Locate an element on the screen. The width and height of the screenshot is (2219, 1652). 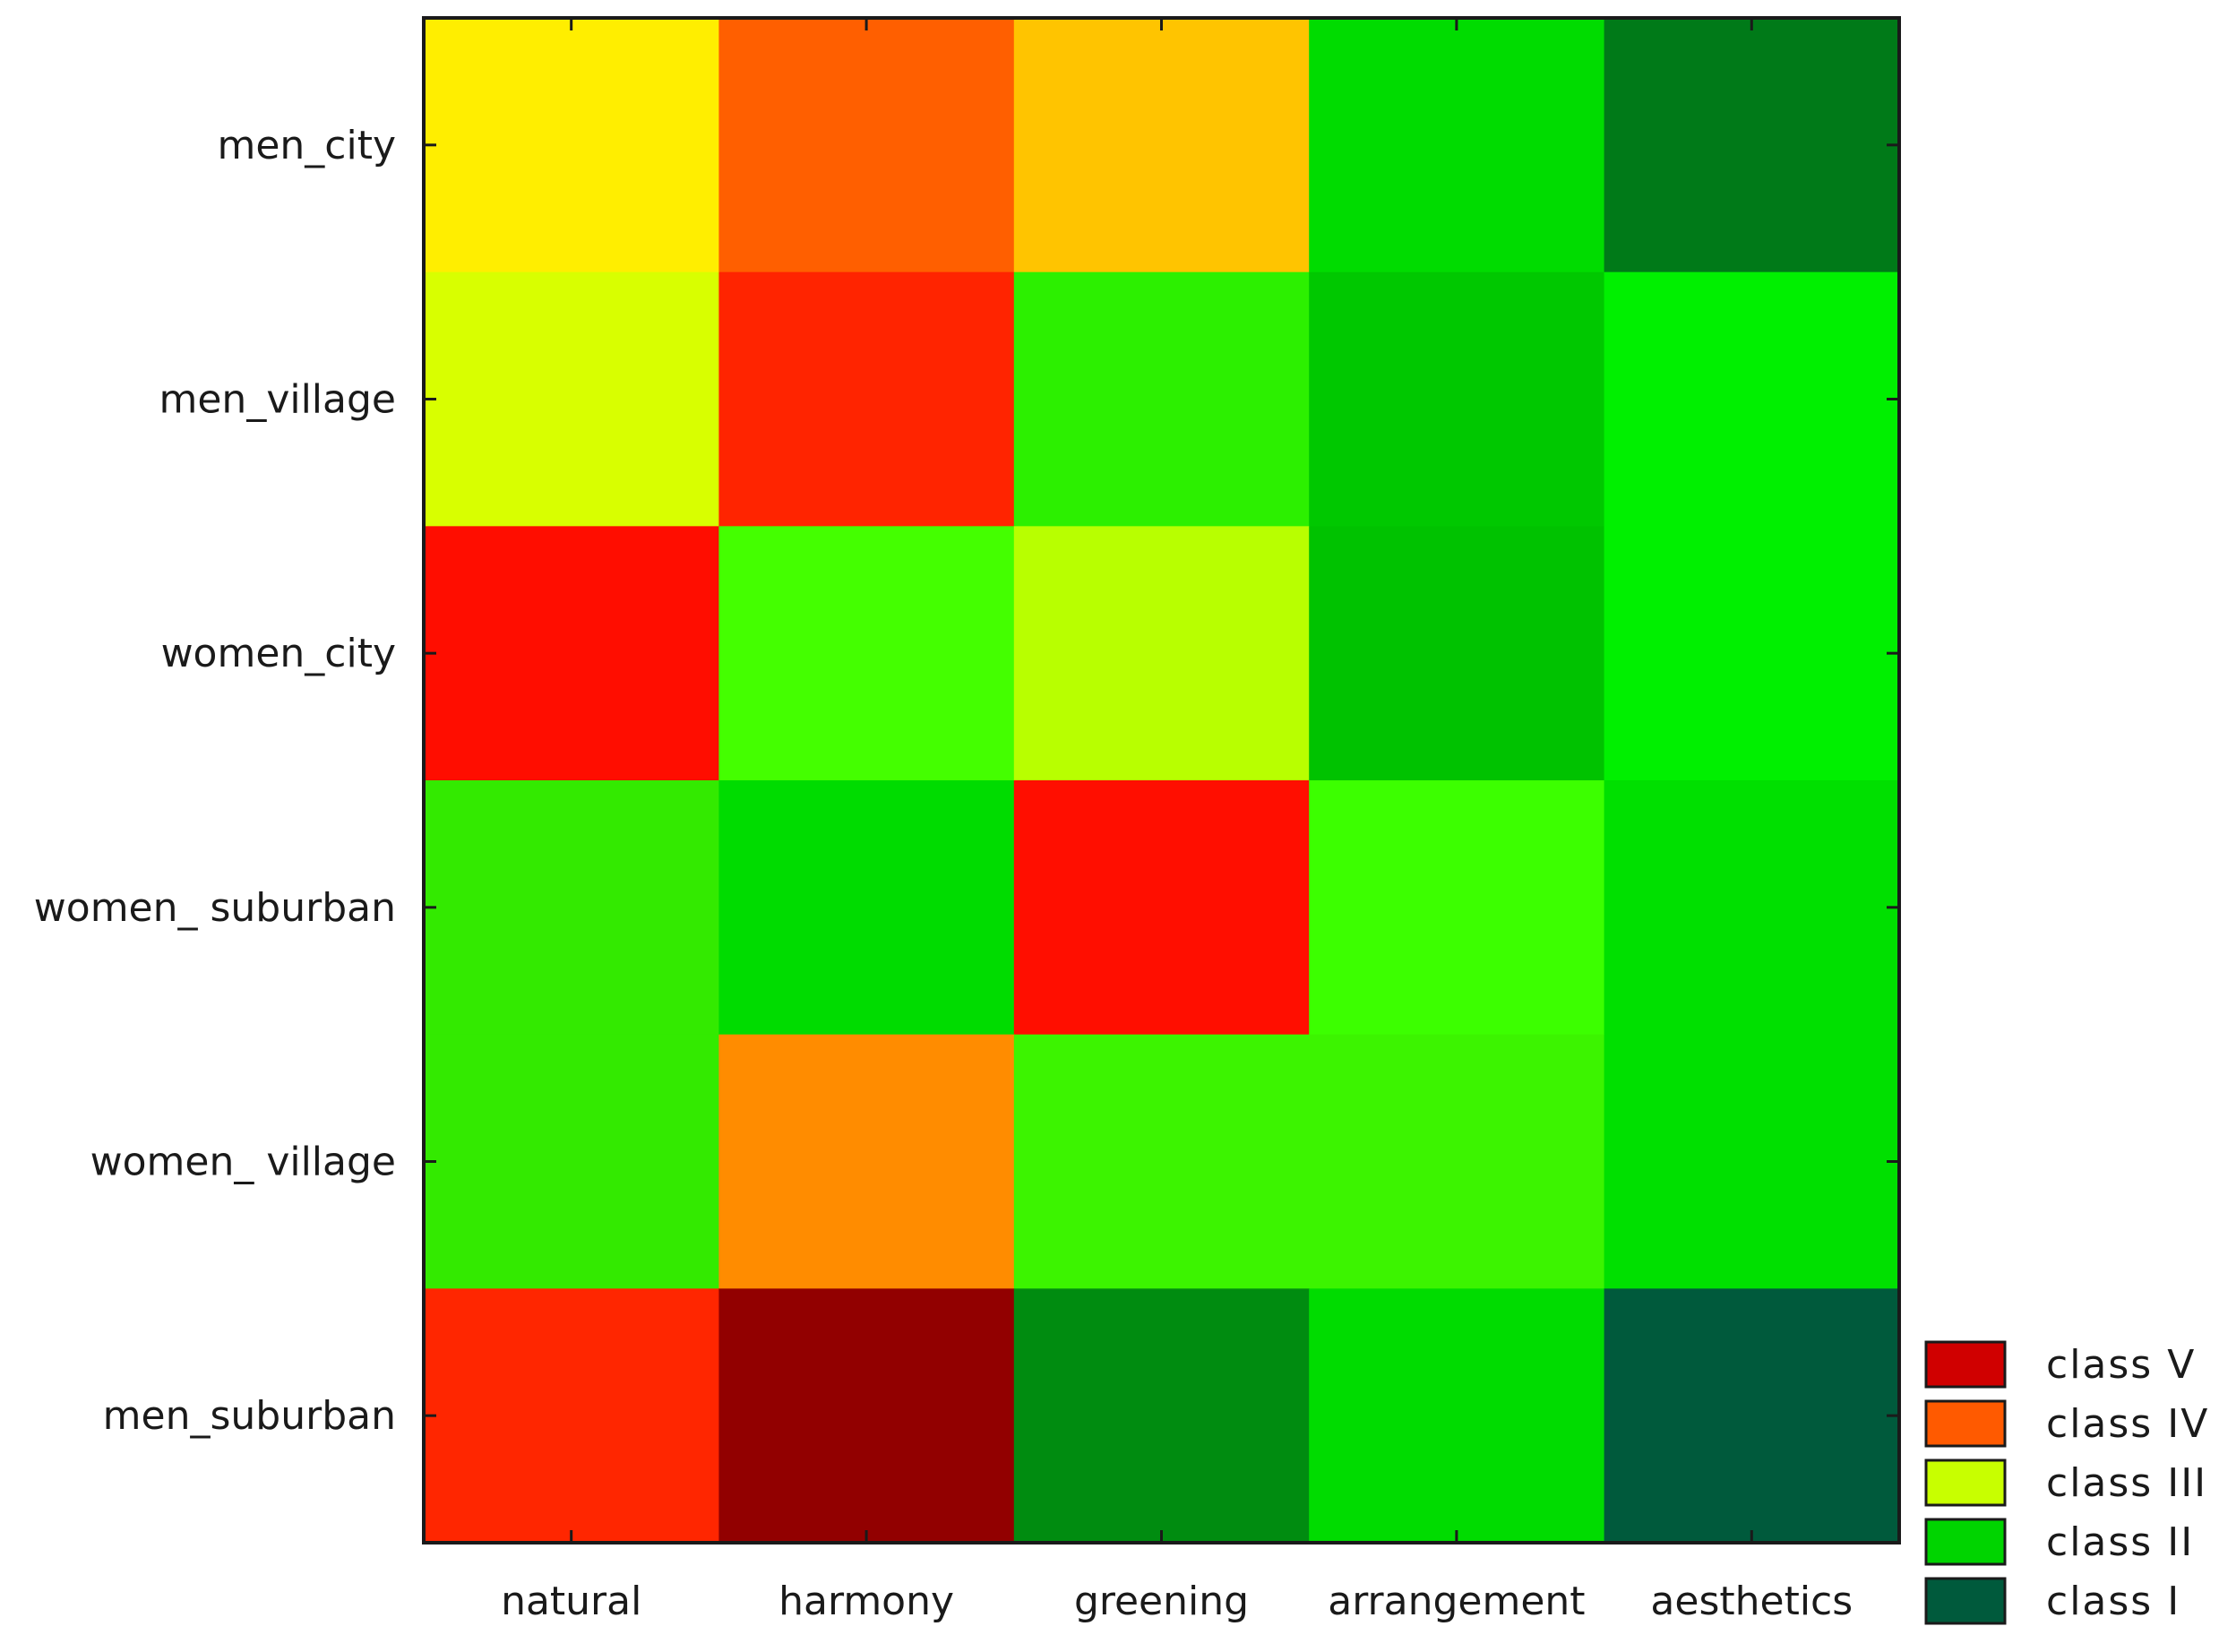
y-tick-label: women_ village is located at coordinates (243, 1162).